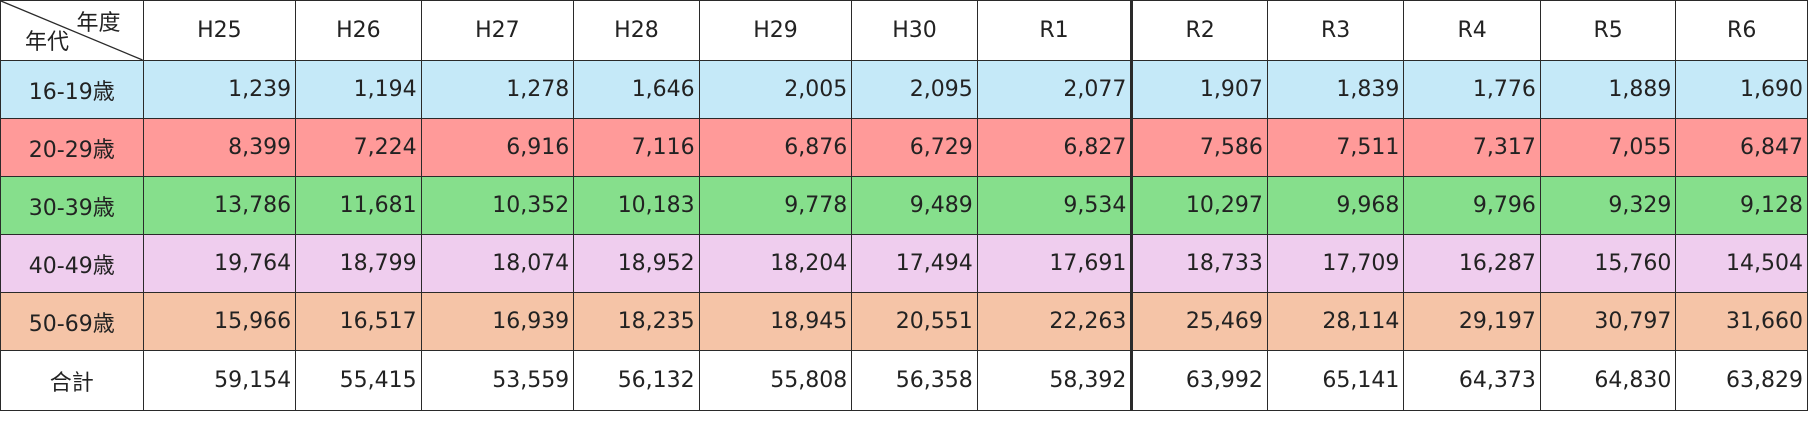 This screenshot has width=1808, height=421. Describe the element at coordinates (219, 89) in the screenshot. I see `table-cell: 1,239` at that location.